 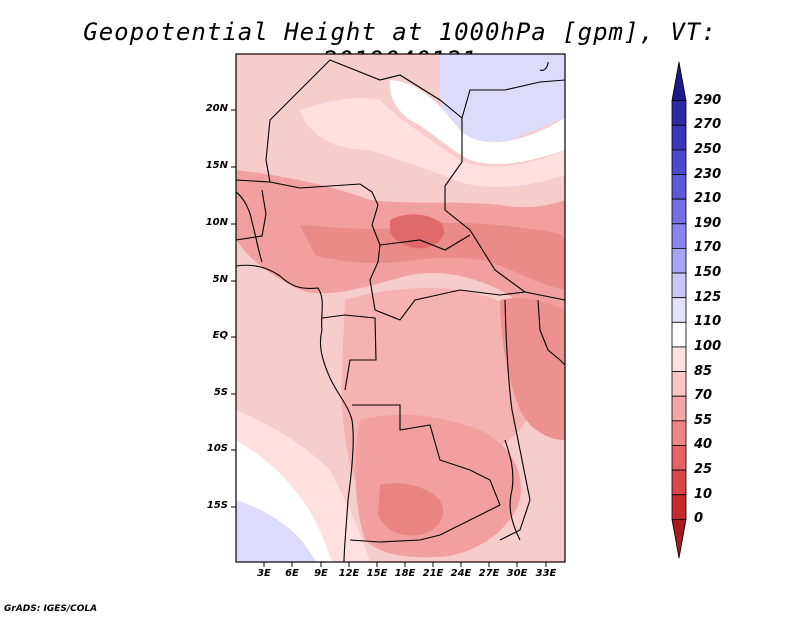 What do you see at coordinates (515, 420) in the screenshot?
I see `border-line-j` at bounding box center [515, 420].